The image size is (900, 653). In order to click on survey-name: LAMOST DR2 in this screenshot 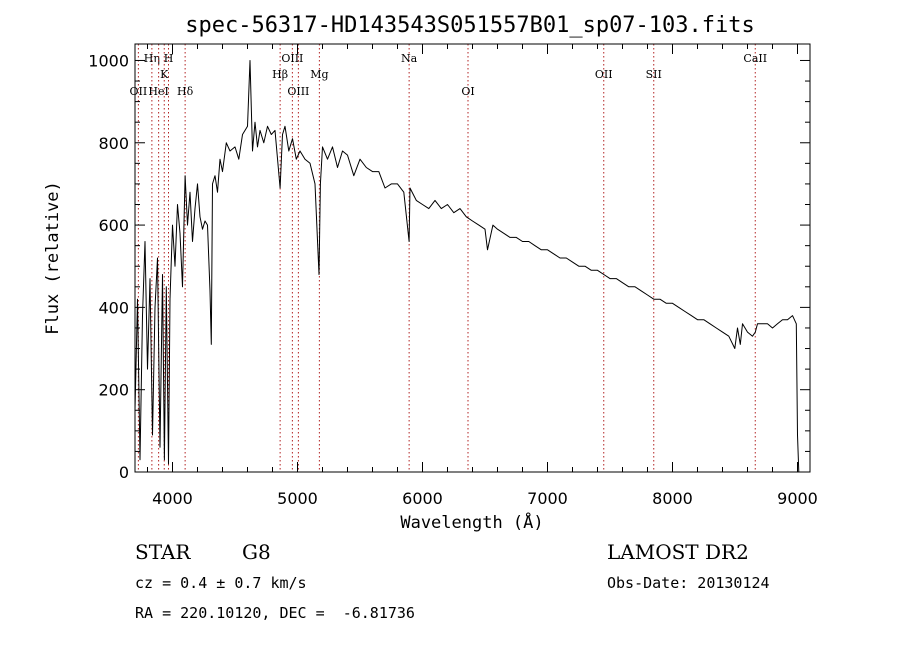, I will do `click(678, 552)`.